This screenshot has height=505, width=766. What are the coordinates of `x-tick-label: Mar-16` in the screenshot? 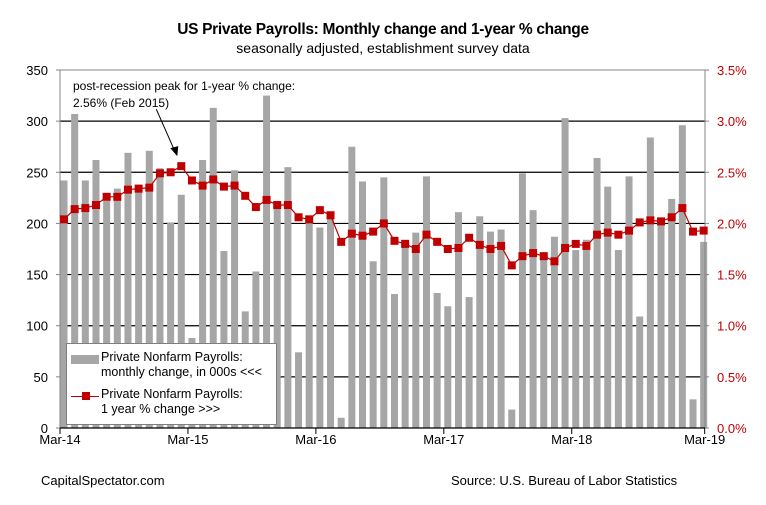 It's located at (315, 439).